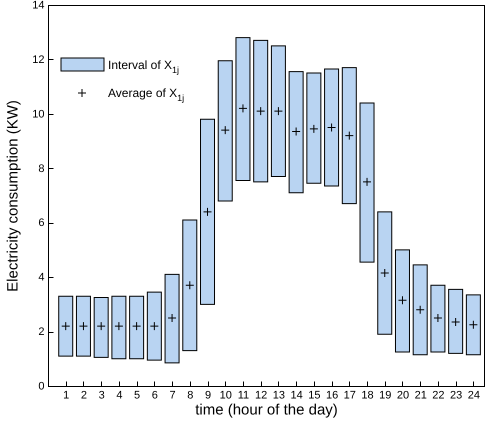  I want to click on x-tick-label: 13, so click(279, 396).